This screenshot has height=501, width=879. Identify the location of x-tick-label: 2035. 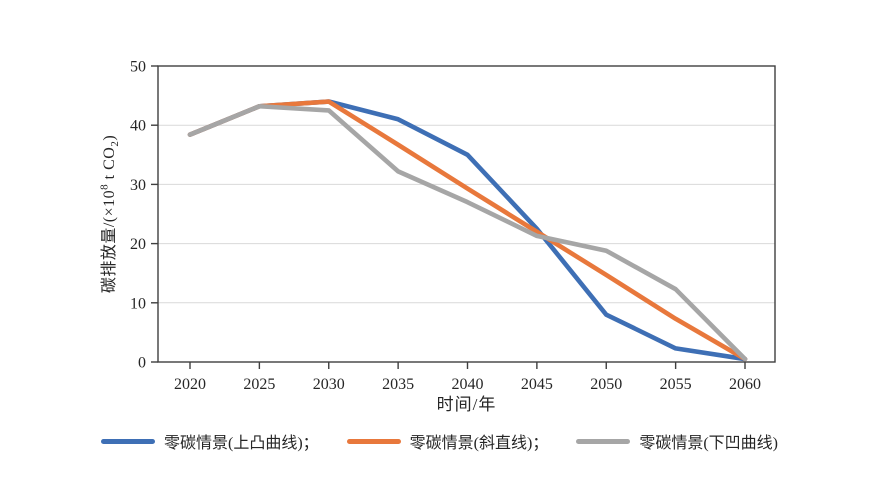
(398, 384).